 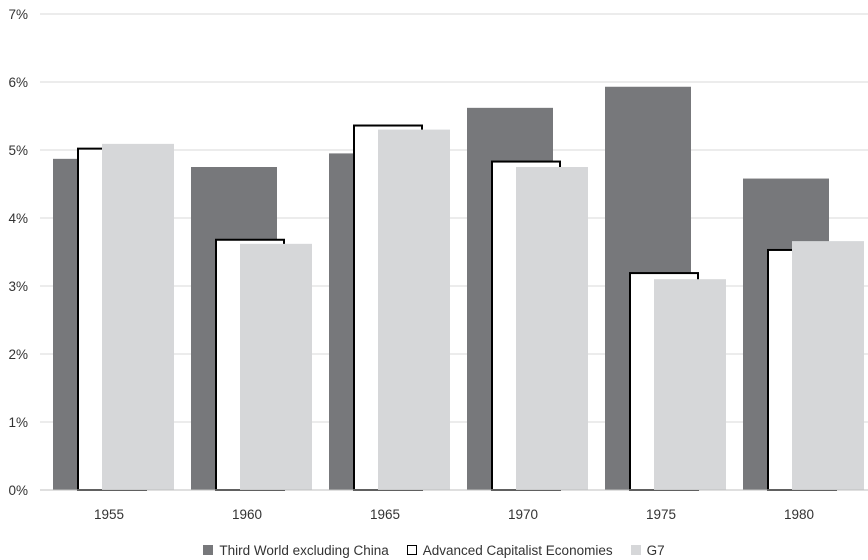 I want to click on legend-item-g7: G7, so click(x=647, y=550).